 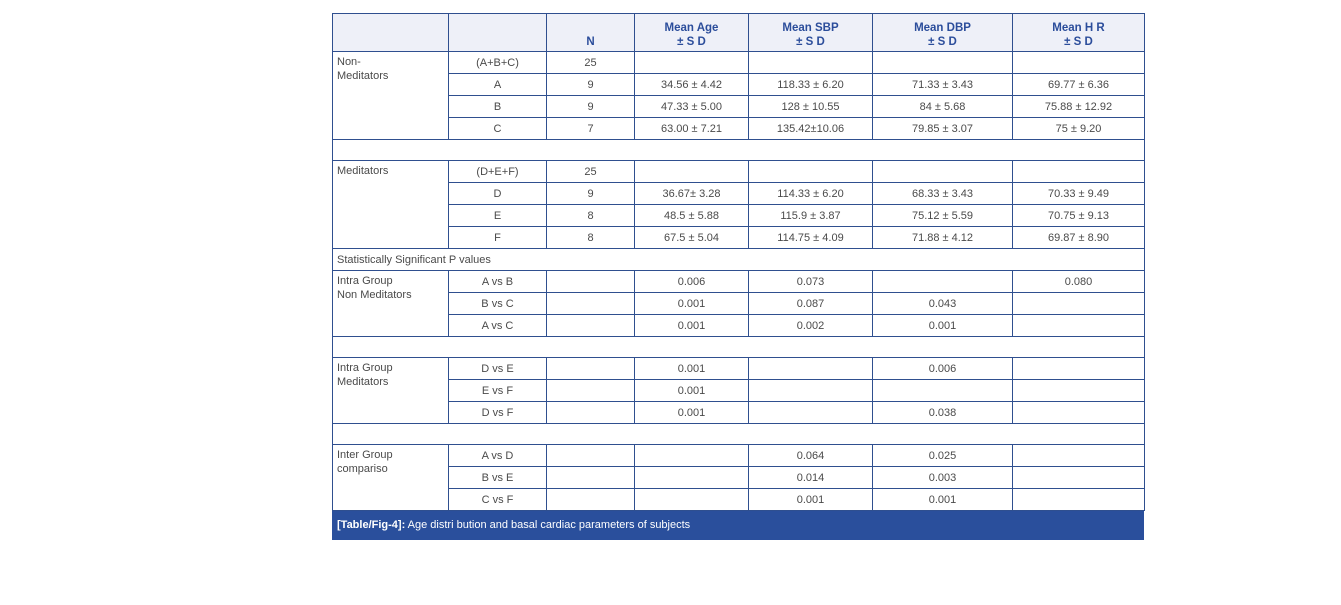 I want to click on table-cell: 75.12 ± 5.59, so click(x=942, y=215).